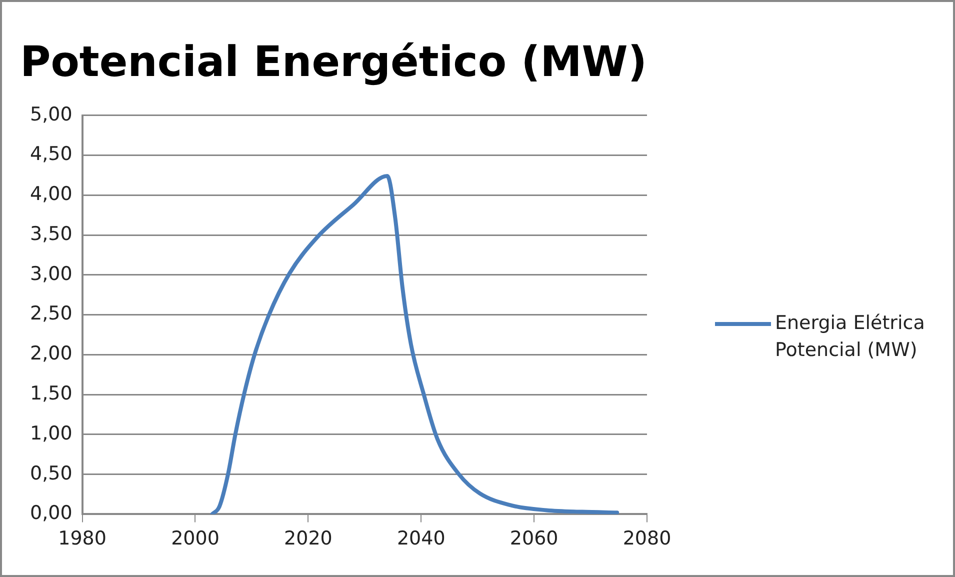  What do you see at coordinates (647, 539) in the screenshot?
I see `x-tick-label: 2080` at bounding box center [647, 539].